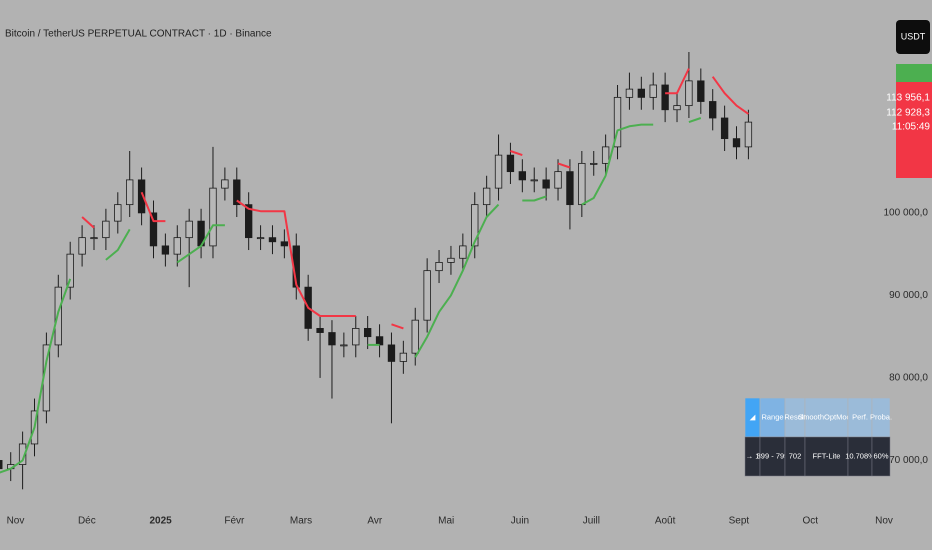  I want to click on currency-label: USDT, so click(913, 36).